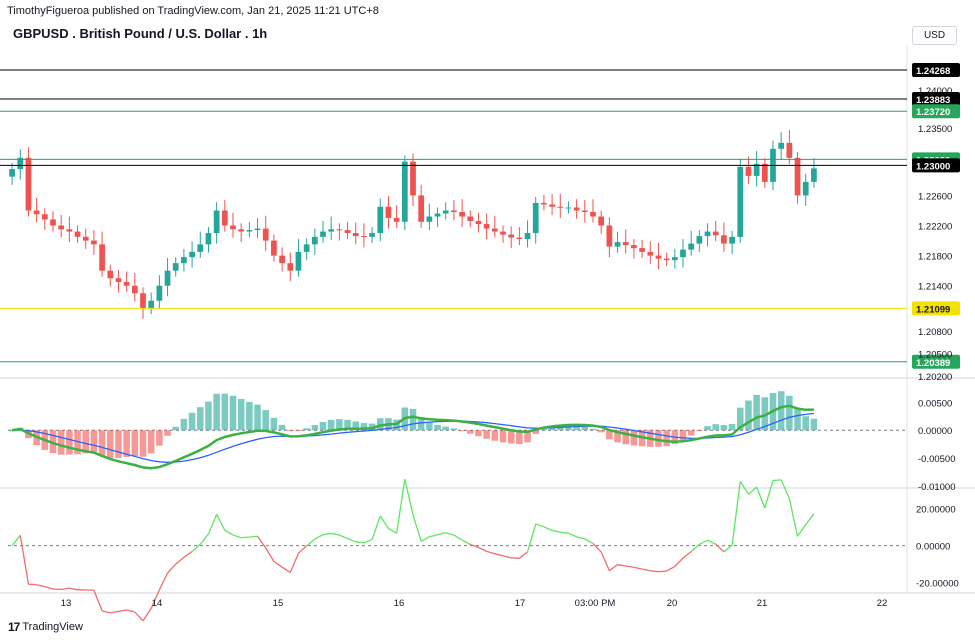 This screenshot has height=640, width=975. I want to click on tradingview-logo-icon: 17, so click(14, 627).